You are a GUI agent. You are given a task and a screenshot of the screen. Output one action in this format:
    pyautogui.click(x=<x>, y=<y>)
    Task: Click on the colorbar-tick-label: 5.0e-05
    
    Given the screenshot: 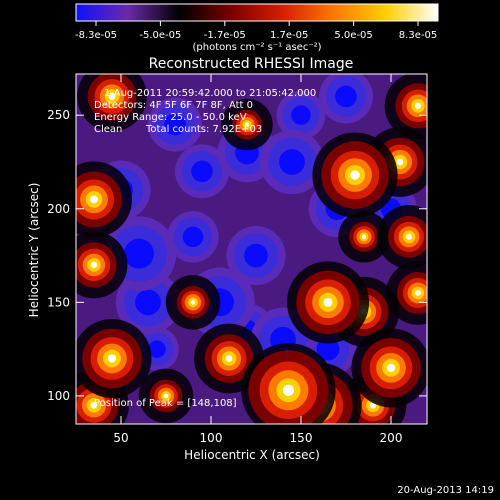 What is the action you would take?
    pyautogui.click(x=353, y=35)
    